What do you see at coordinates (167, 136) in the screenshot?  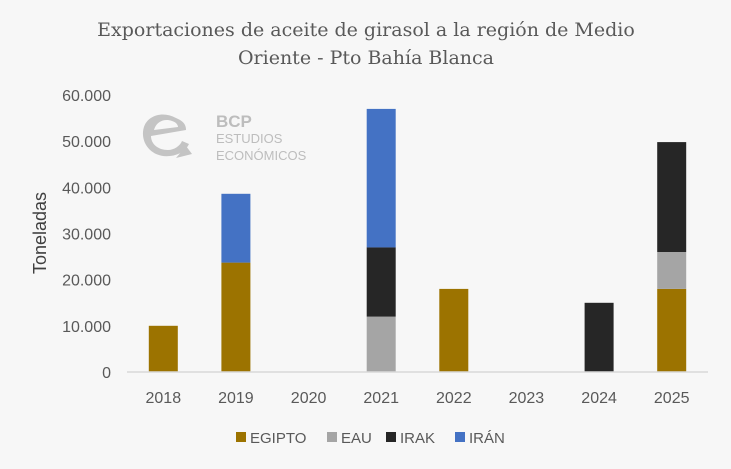 I see `e-arrow-logo-icon` at bounding box center [167, 136].